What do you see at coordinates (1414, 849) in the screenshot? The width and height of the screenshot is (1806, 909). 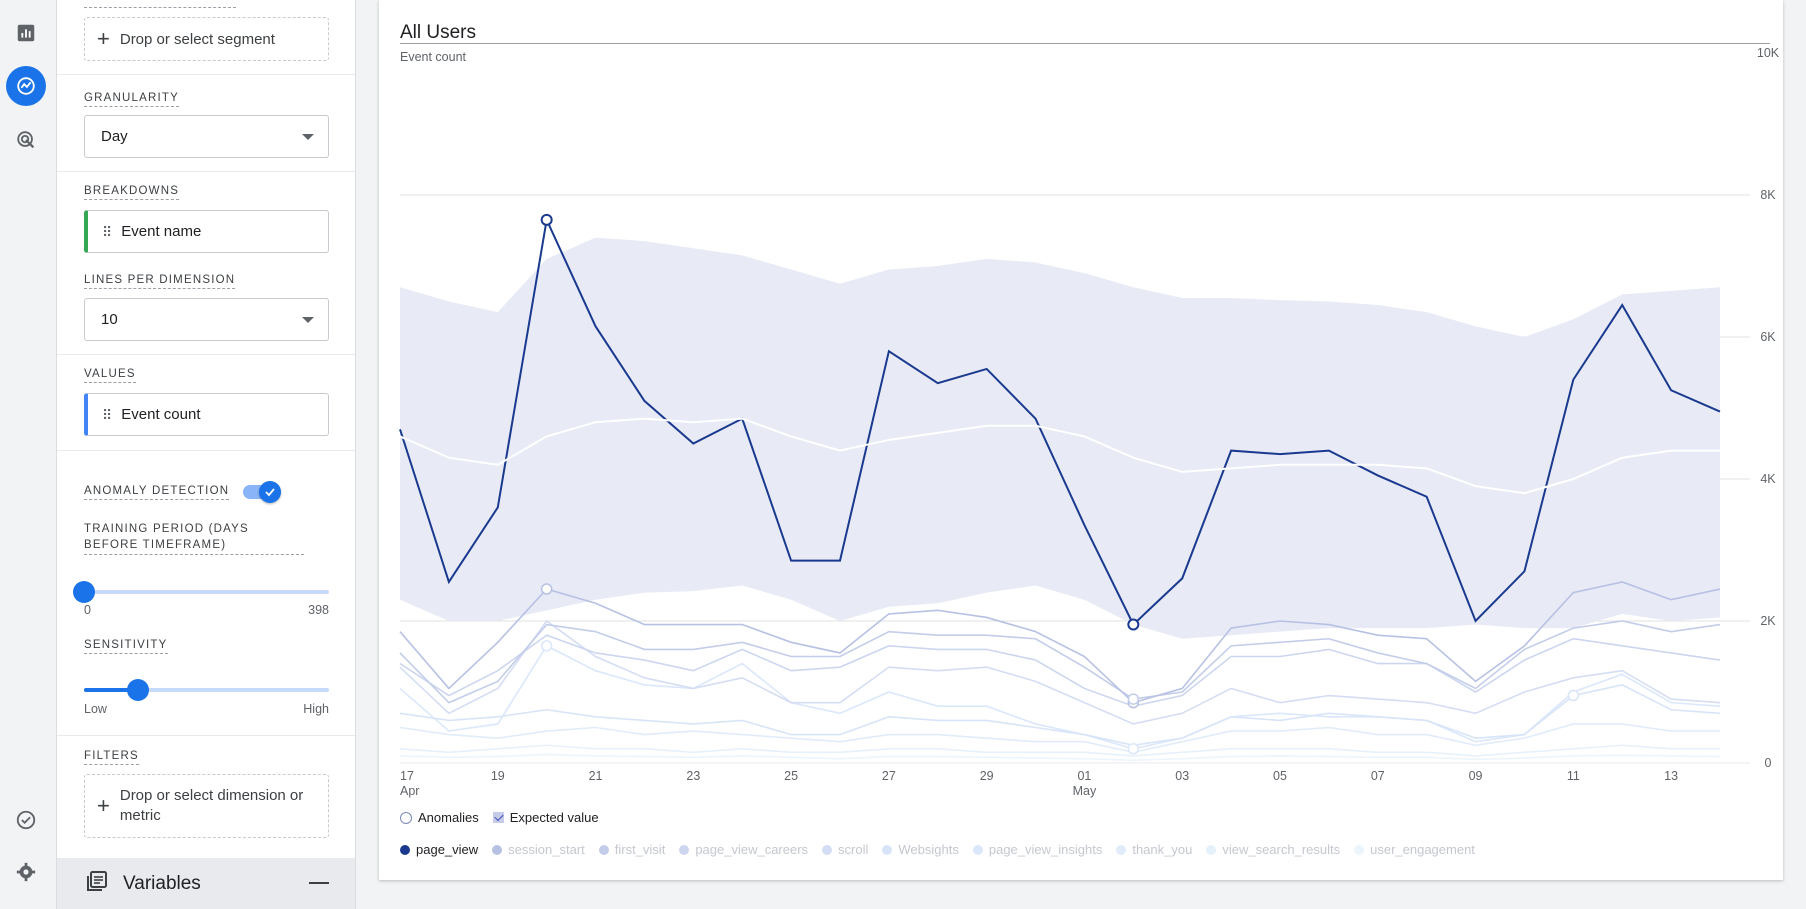 I see `legend-series-user_engagement: user_engagement` at bounding box center [1414, 849].